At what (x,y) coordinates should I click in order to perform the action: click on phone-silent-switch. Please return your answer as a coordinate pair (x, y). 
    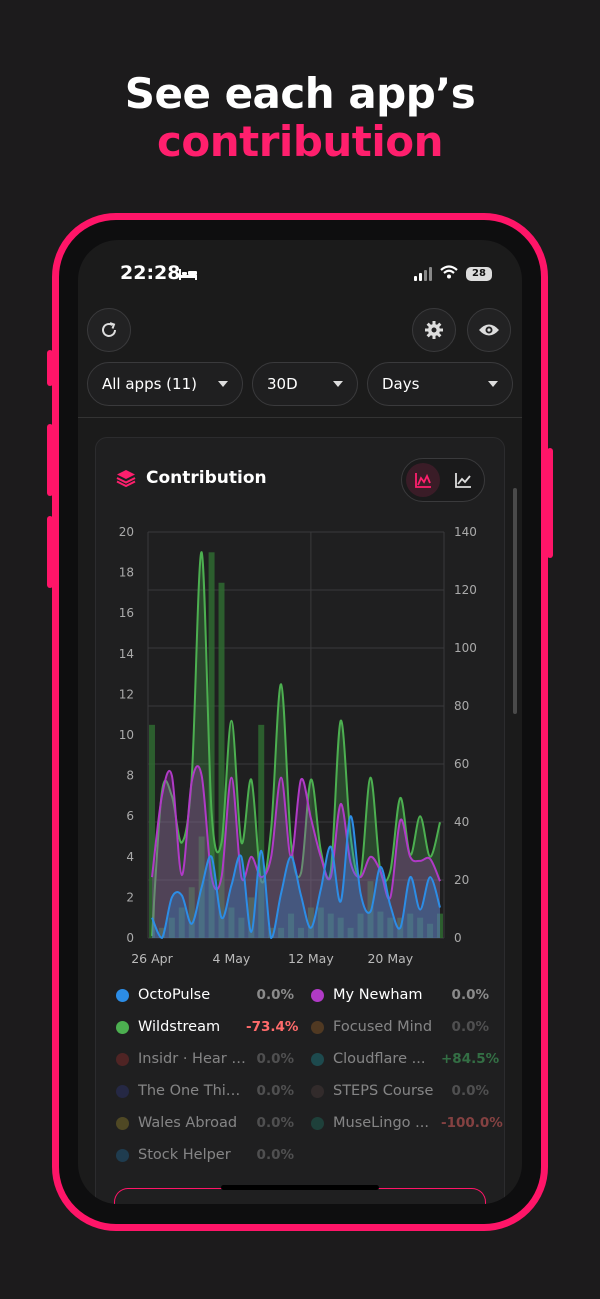
    Looking at the image, I should click on (50, 368).